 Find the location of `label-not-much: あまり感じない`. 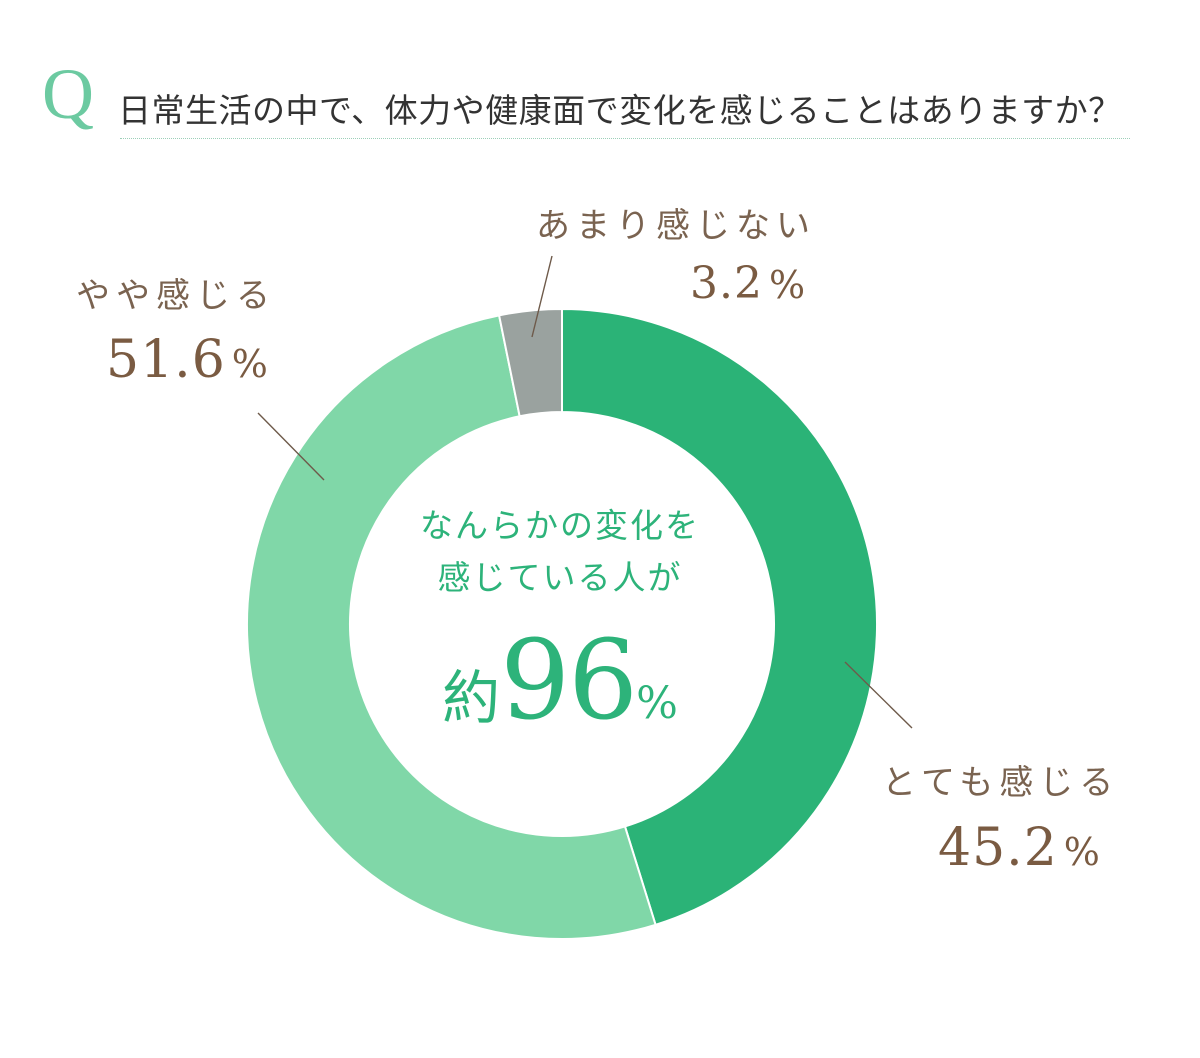

label-not-much: あまり感じない is located at coordinates (676, 222).